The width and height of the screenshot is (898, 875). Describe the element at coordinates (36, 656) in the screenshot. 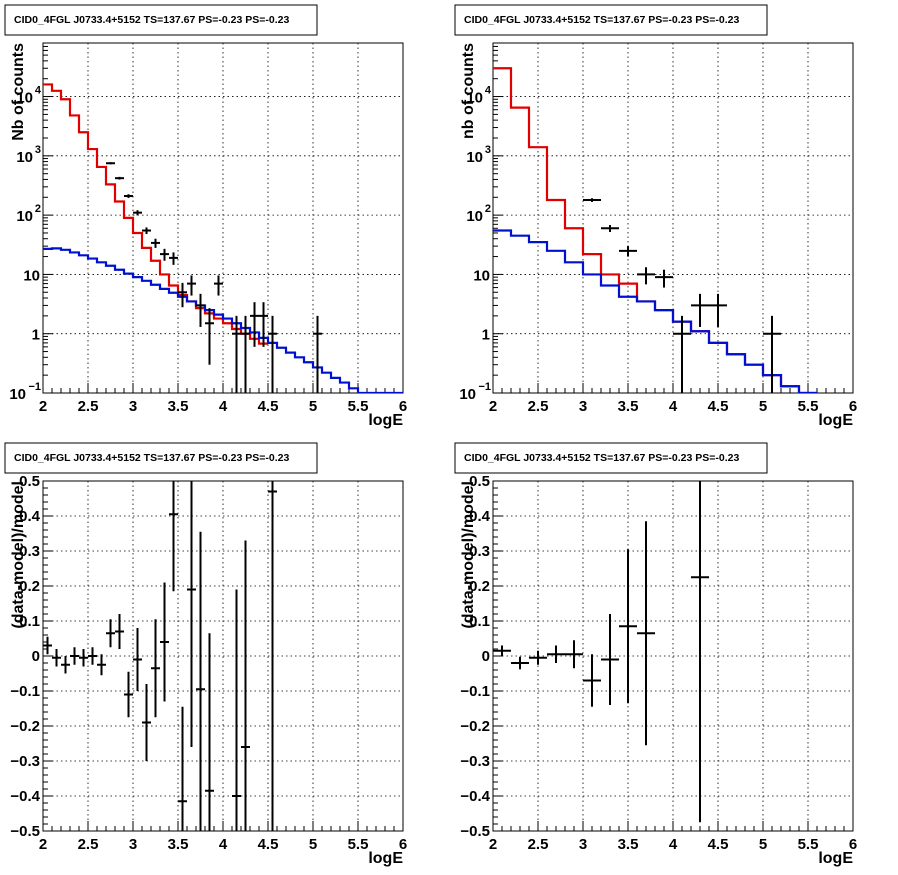

I see `y-tick-label: 0` at that location.